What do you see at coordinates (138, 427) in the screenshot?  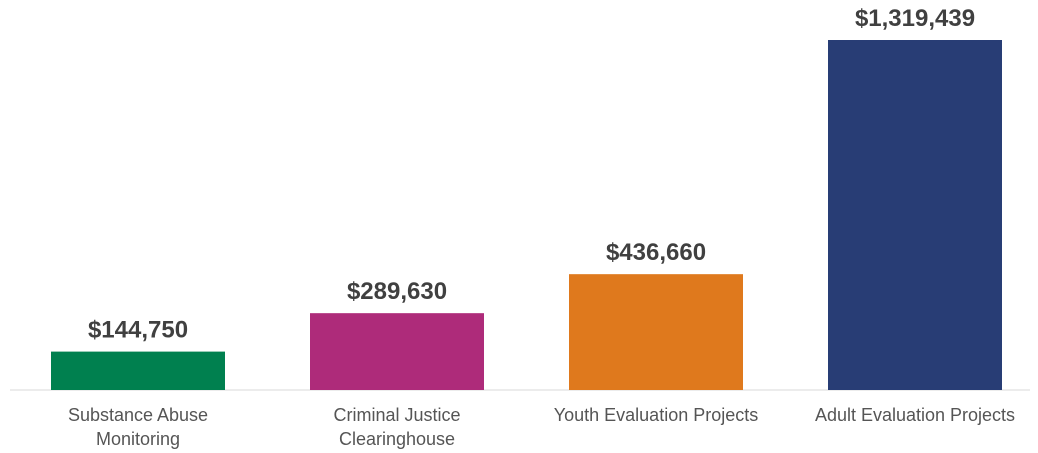 I see `category-label-0: Substance Abuse Monitoring` at bounding box center [138, 427].